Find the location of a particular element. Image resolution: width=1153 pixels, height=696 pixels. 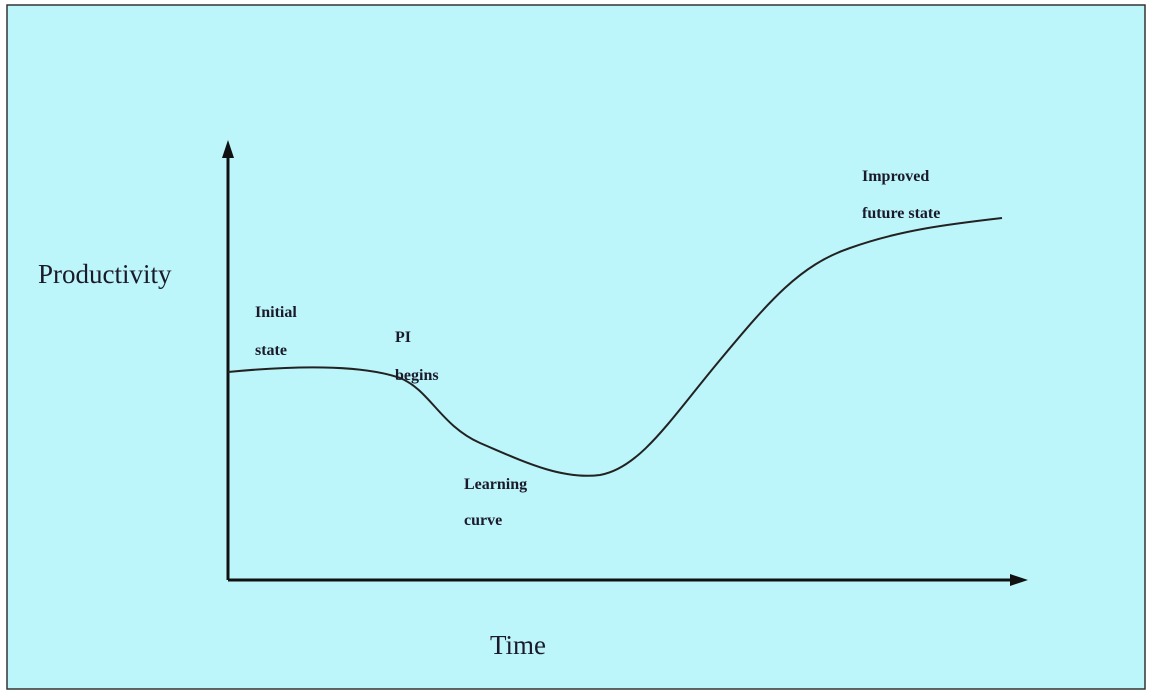

y-axis-label: Productivity is located at coordinates (105, 274).